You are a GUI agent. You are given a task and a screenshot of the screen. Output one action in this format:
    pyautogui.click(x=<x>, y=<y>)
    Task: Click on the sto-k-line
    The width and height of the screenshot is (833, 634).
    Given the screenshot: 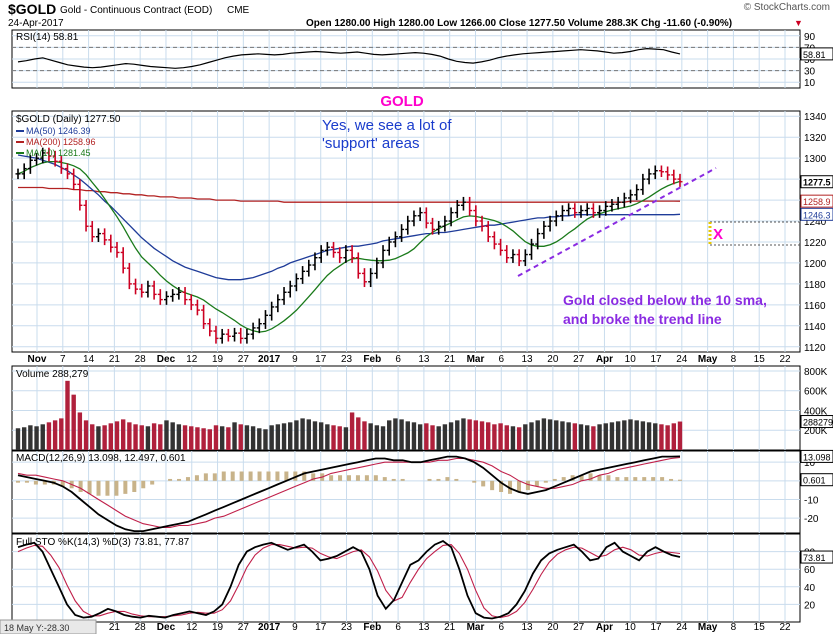 What is the action you would take?
    pyautogui.click(x=349, y=579)
    